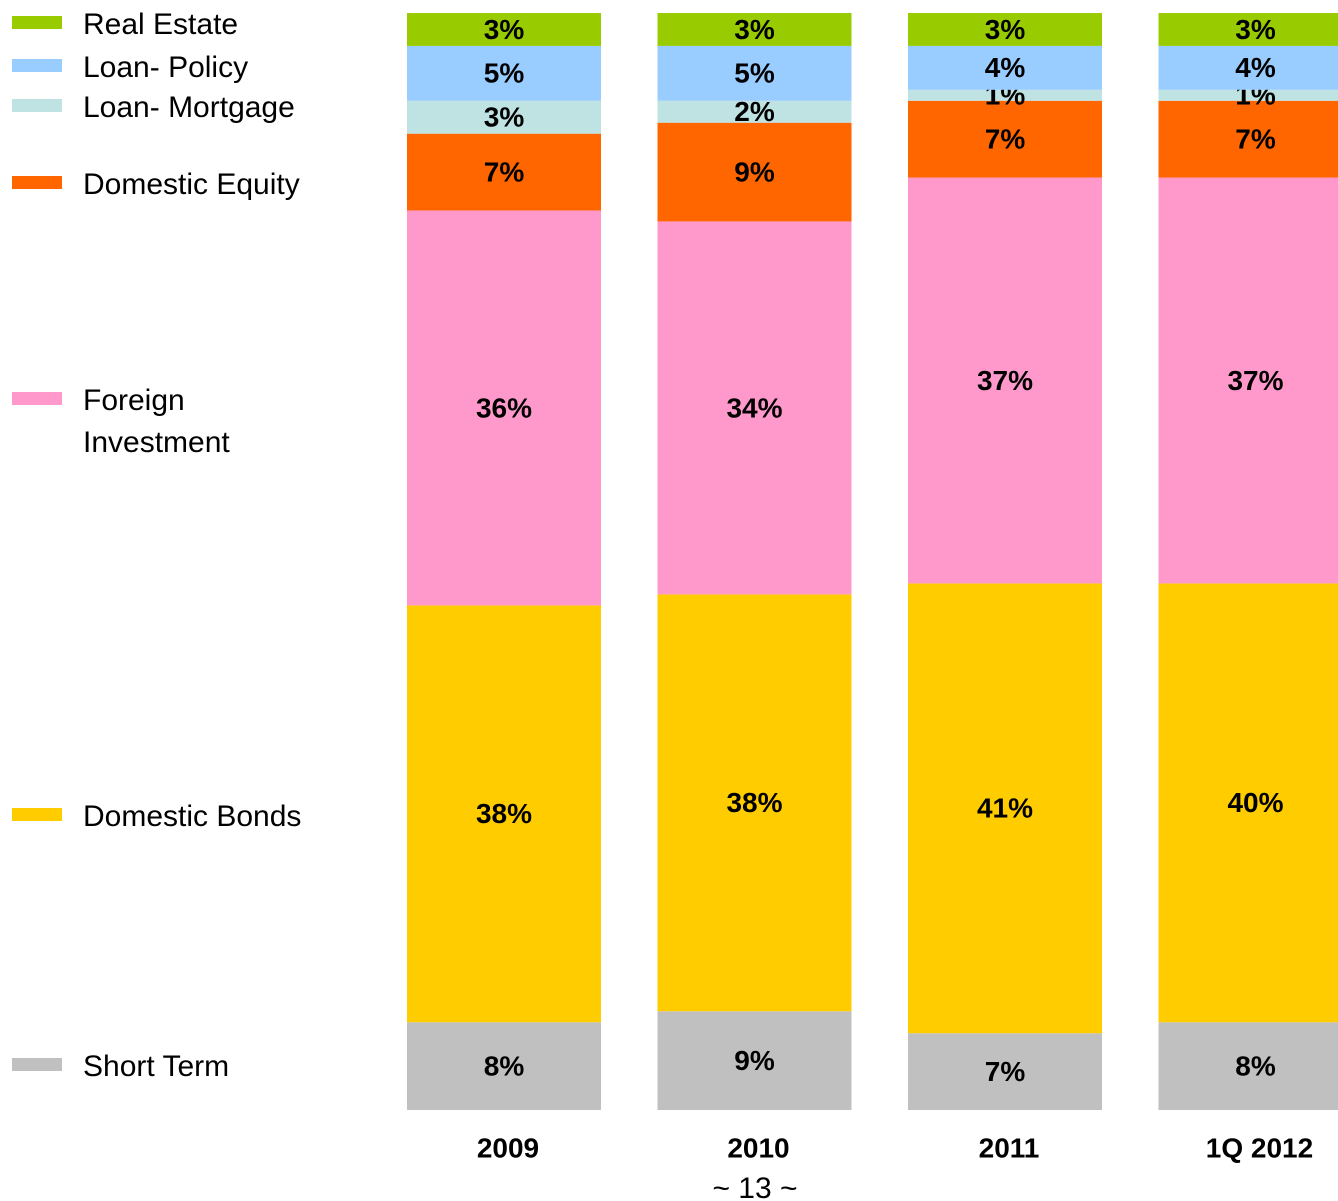 The height and width of the screenshot is (1201, 1338). Describe the element at coordinates (1009, 1147) in the screenshot. I see `x-tick-label: 2011` at that location.